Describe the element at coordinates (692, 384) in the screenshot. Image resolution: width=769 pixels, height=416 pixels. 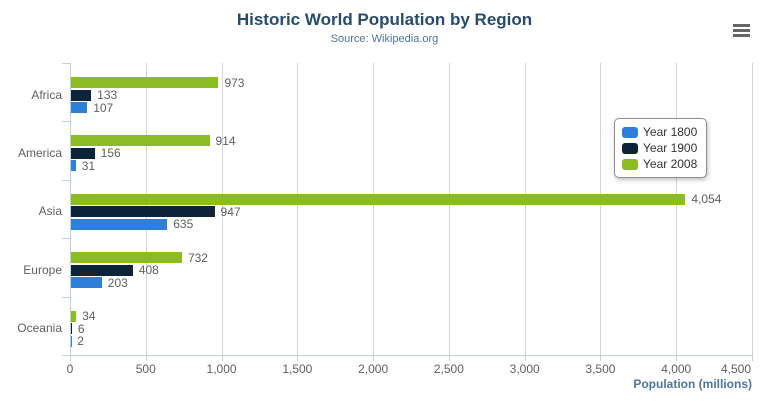
I see `x-axis-title: Population (millions)` at that location.